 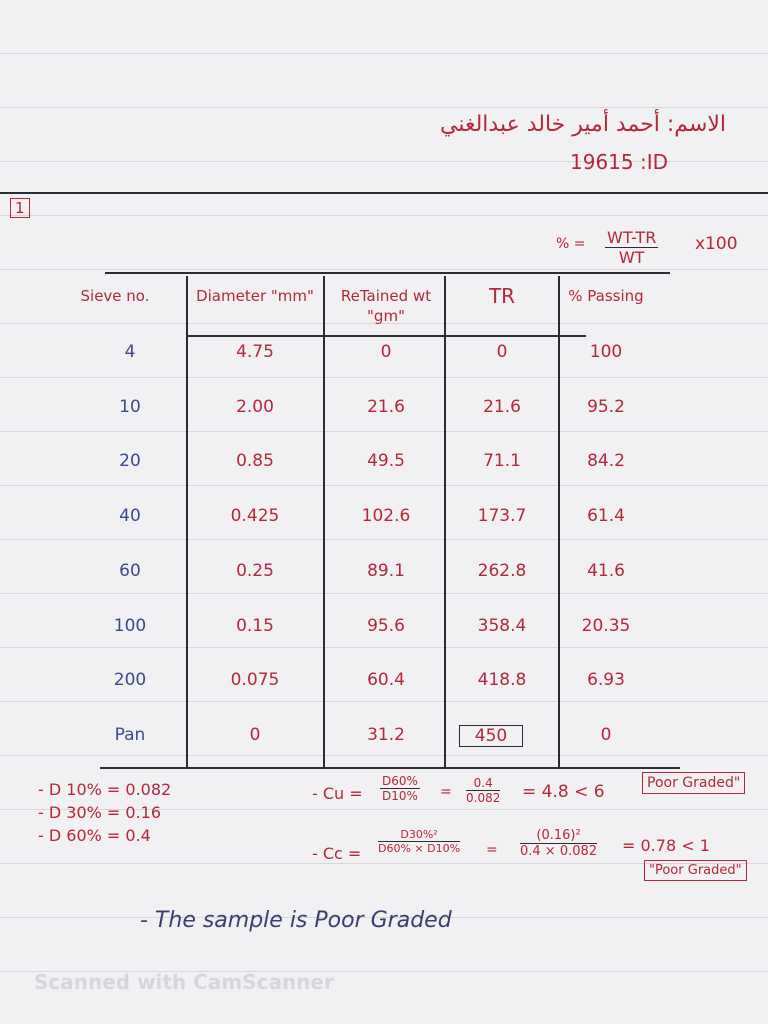 What do you see at coordinates (94, 835) in the screenshot?
I see `d-value: - D 60% = 0.4` at bounding box center [94, 835].